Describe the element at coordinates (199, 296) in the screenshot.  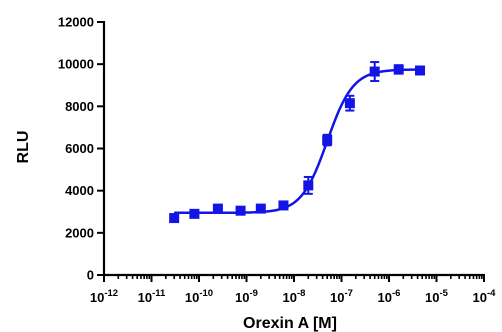
I see `x-tick-label: 10⁻¹⁰` at that location.